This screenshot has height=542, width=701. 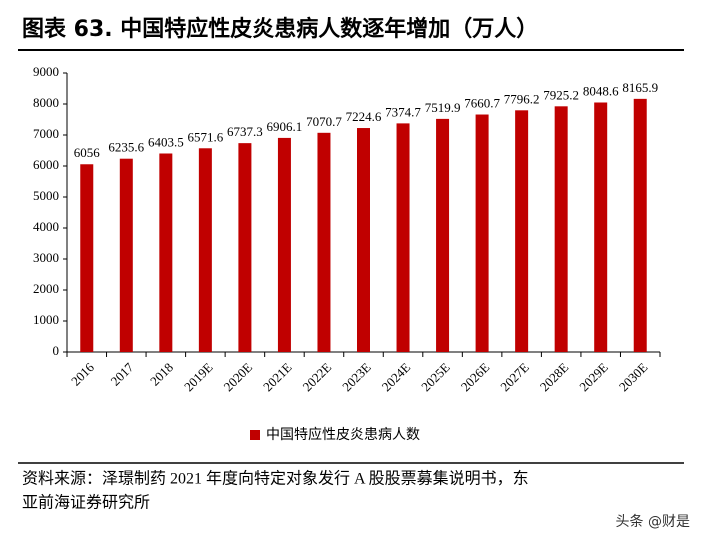 What do you see at coordinates (46, 133) in the screenshot?
I see `y-tick-label: 7000` at bounding box center [46, 133].